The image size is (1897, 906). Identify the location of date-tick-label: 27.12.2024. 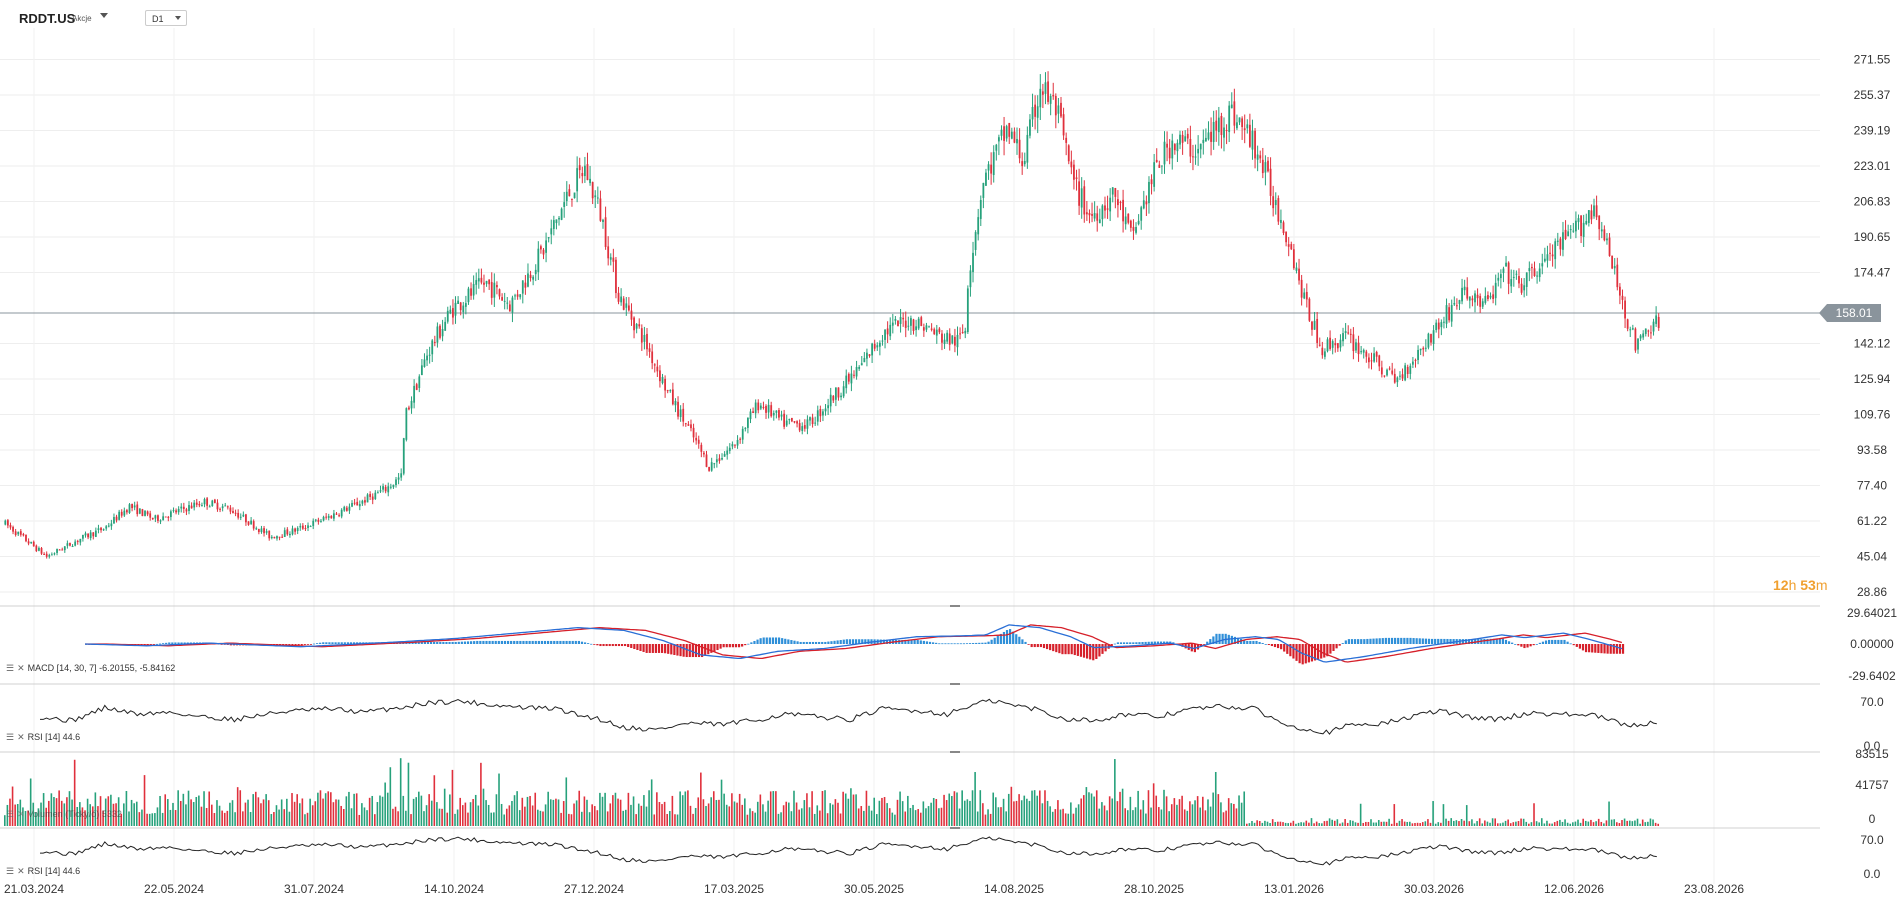
(594, 889).